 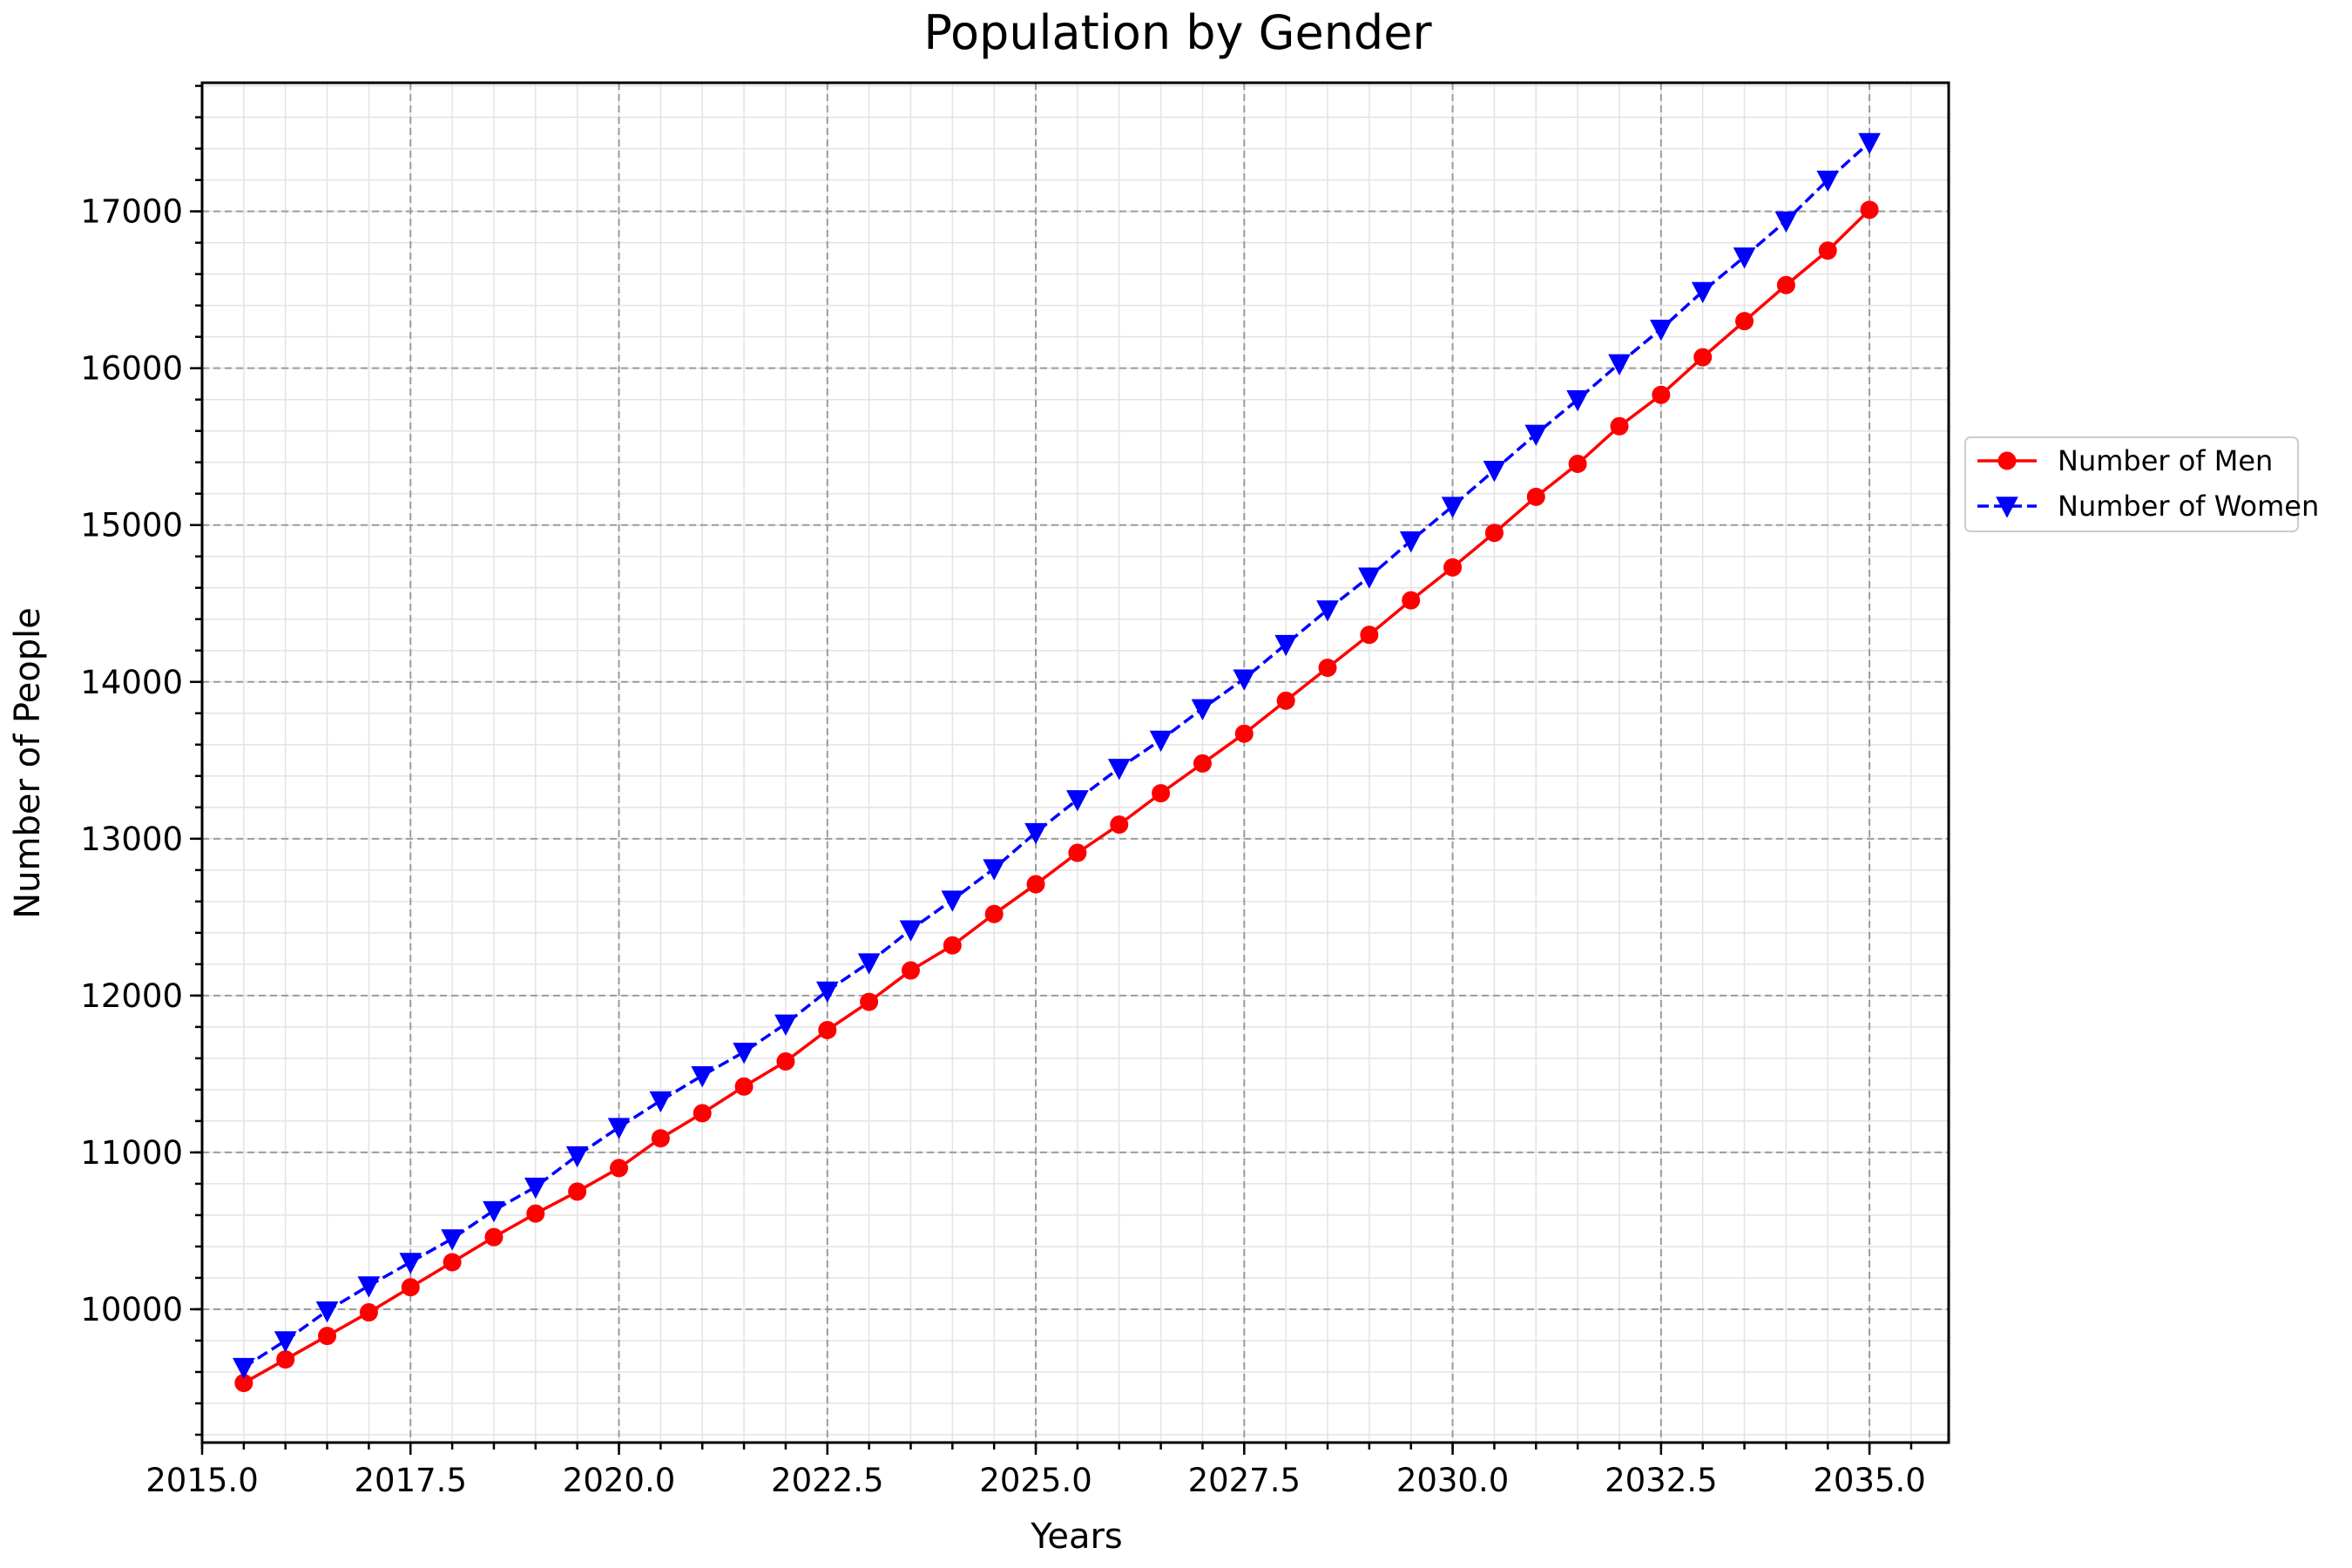 What do you see at coordinates (2132, 484) in the screenshot?
I see `legend-box` at bounding box center [2132, 484].